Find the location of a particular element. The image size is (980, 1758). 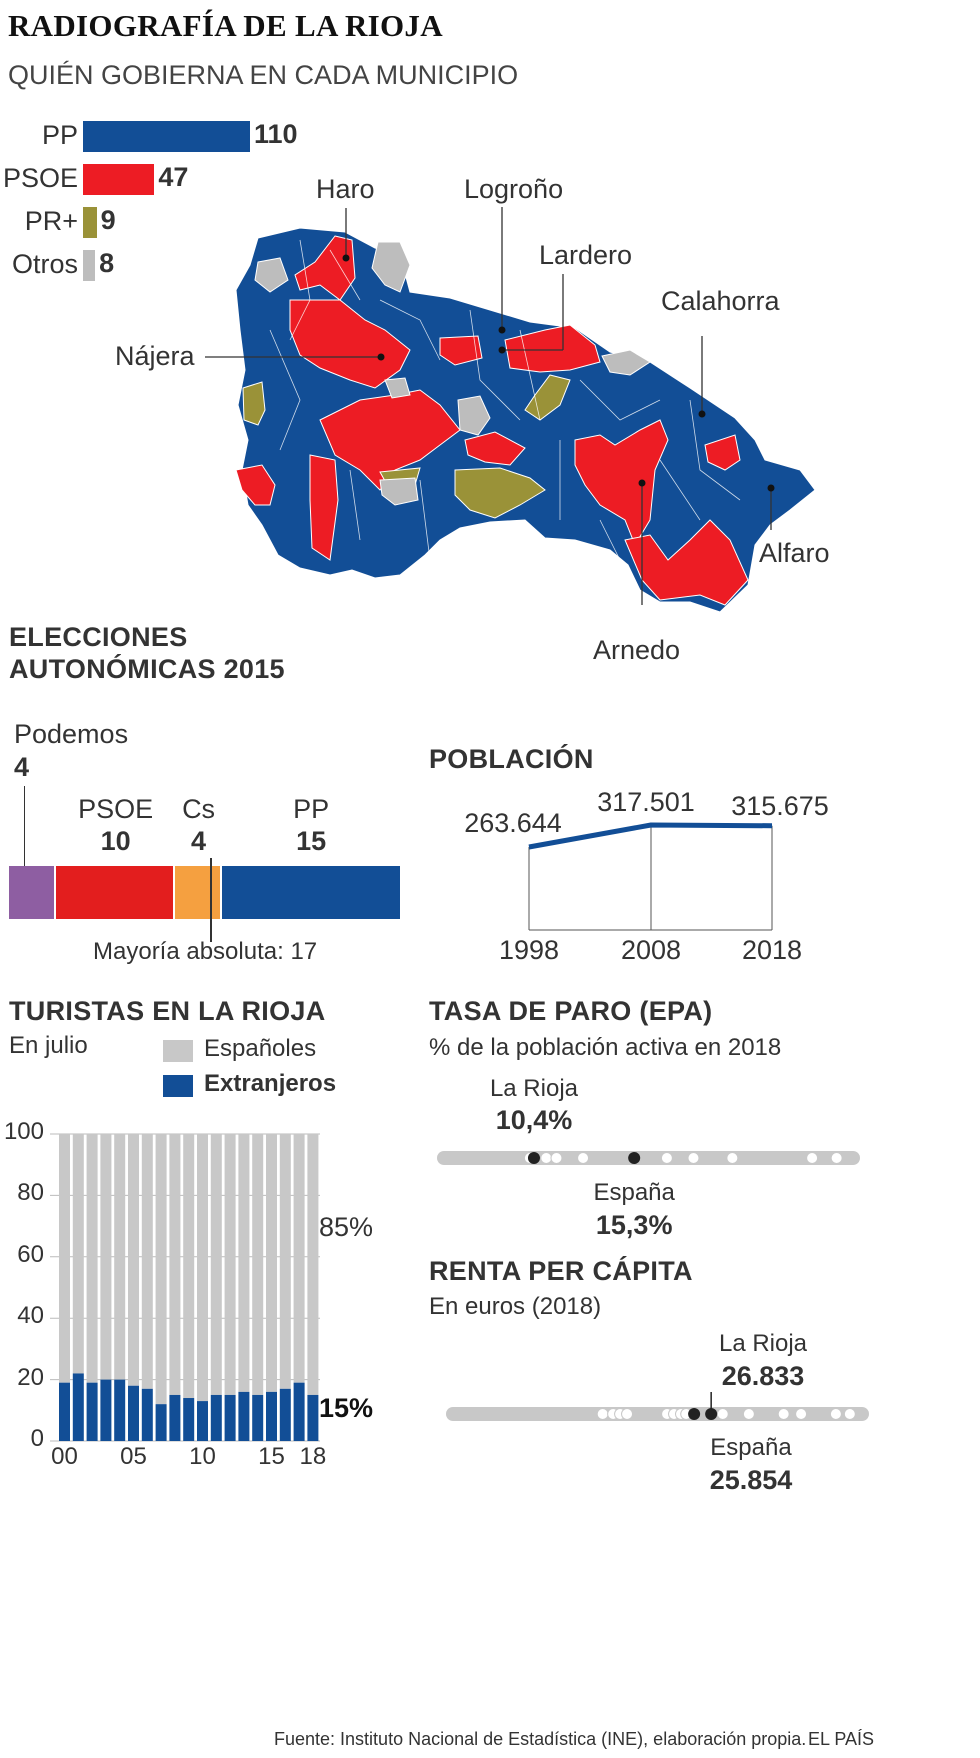

turistas-xtick: 05 is located at coordinates (133, 1456).